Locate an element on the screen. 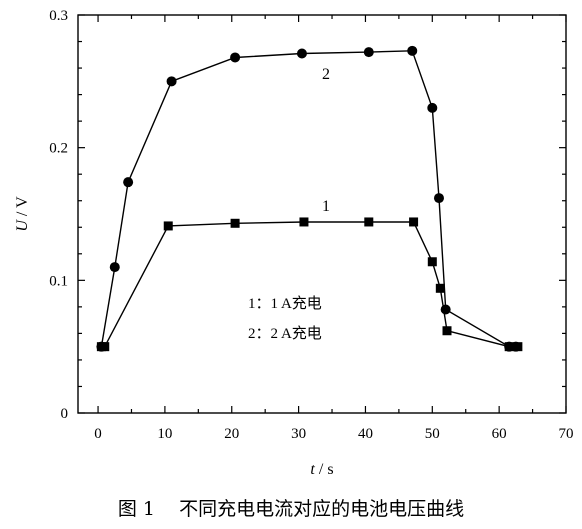  y-axis-unit: V is located at coordinates (22, 202).